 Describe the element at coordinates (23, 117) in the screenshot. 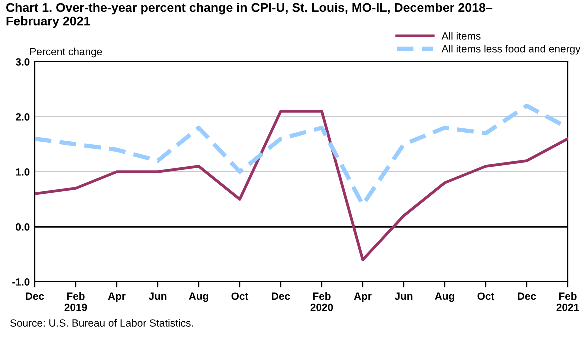

I see `y-tick-label: 2.0` at that location.